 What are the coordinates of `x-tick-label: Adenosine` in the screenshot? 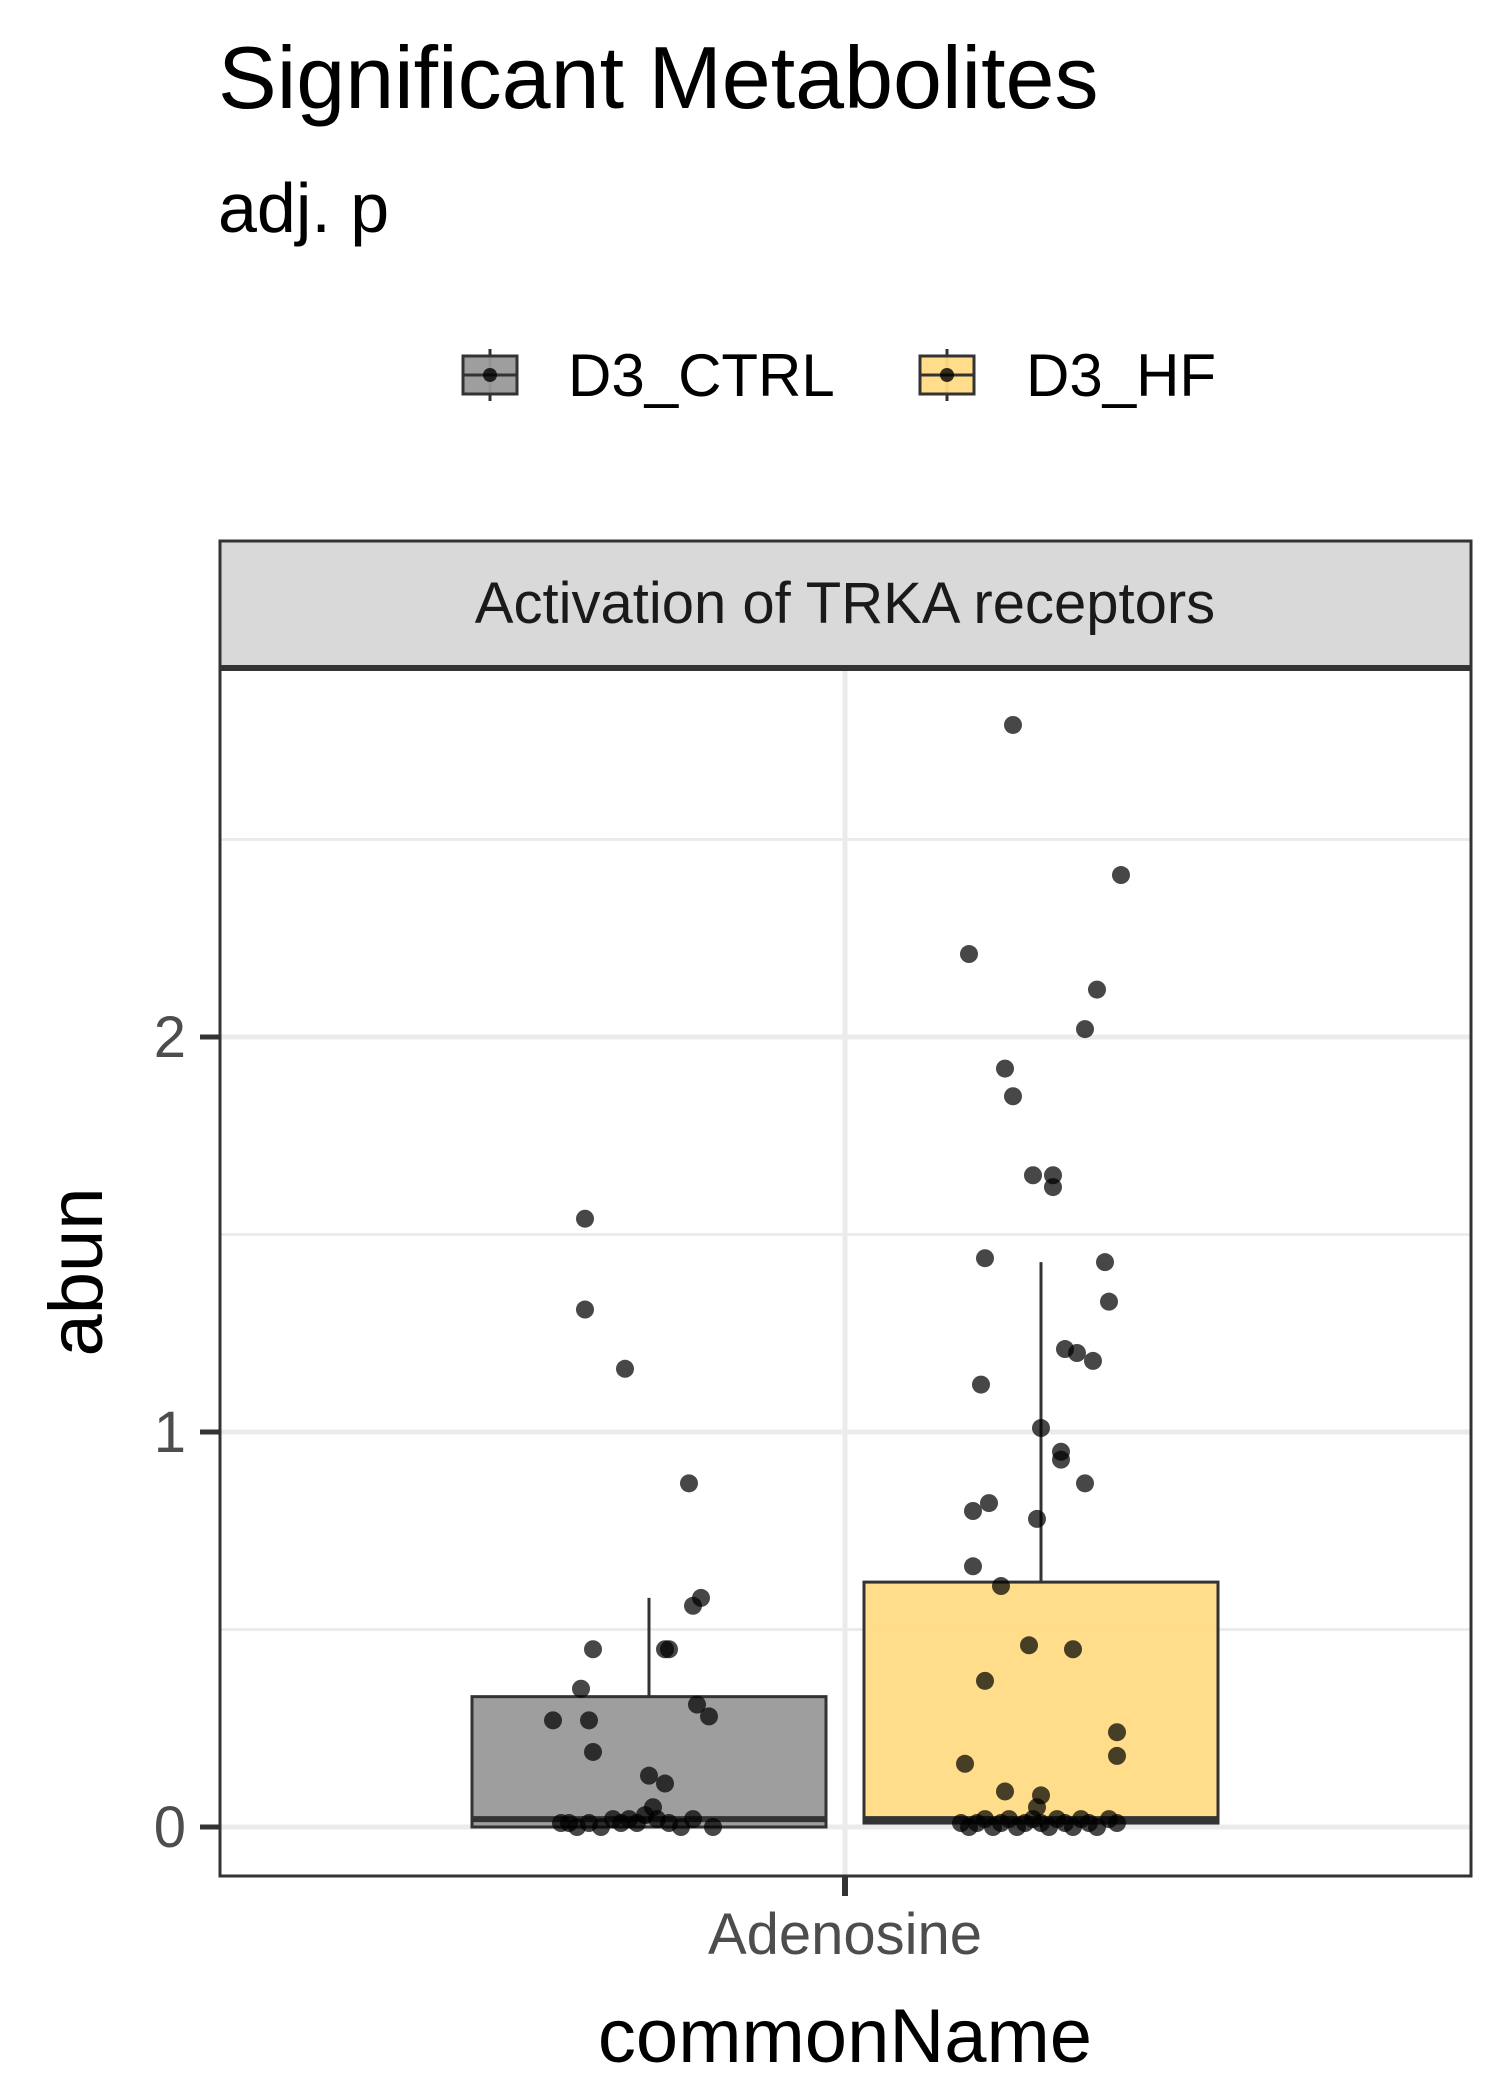 It's located at (845, 1934).